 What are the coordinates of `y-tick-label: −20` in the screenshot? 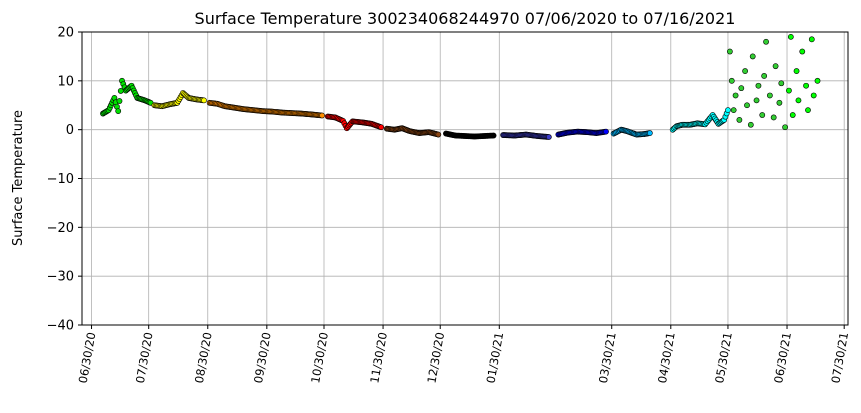 It's located at (60, 228).